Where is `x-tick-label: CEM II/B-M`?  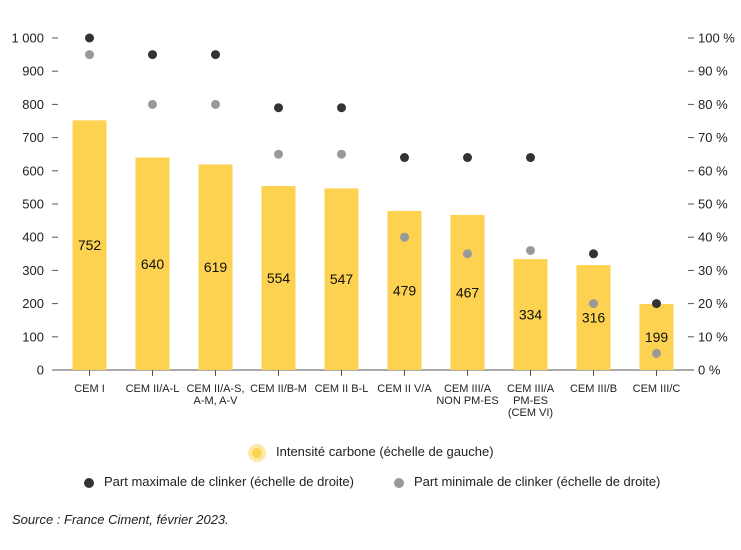
x-tick-label: CEM II/B-M is located at coordinates (278, 389).